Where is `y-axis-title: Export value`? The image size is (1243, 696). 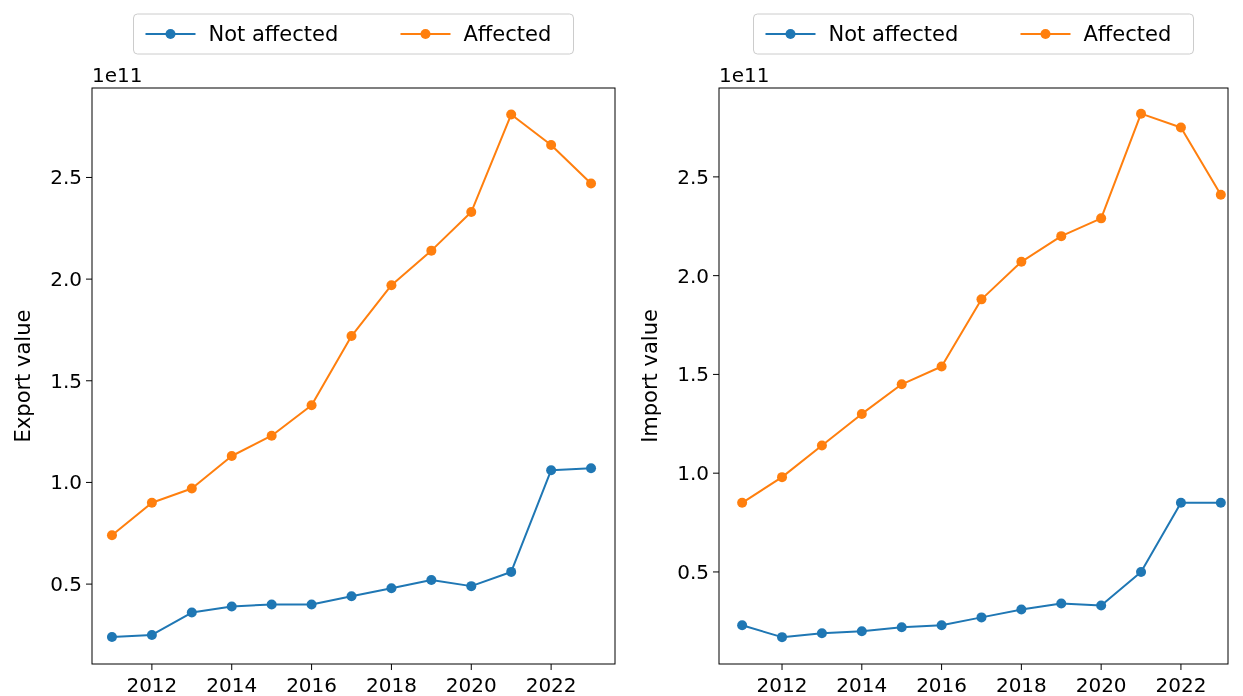 y-axis-title: Export value is located at coordinates (23, 376).